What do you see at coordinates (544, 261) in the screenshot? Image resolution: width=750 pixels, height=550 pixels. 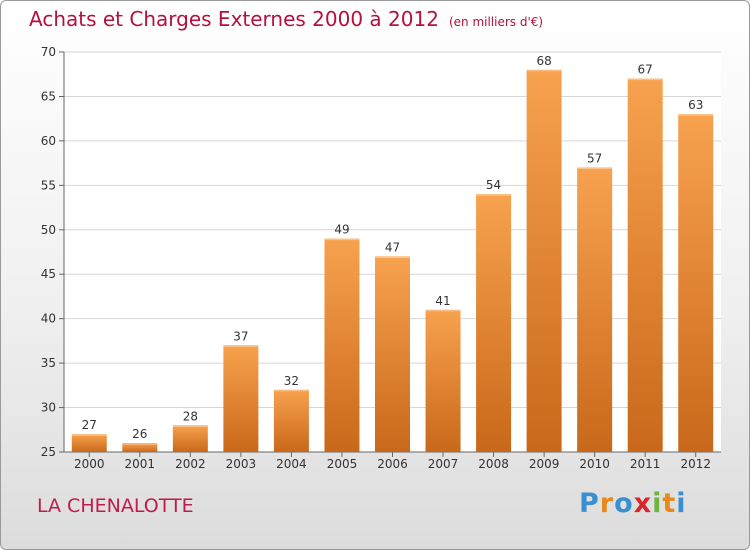 I see `bar-2009` at bounding box center [544, 261].